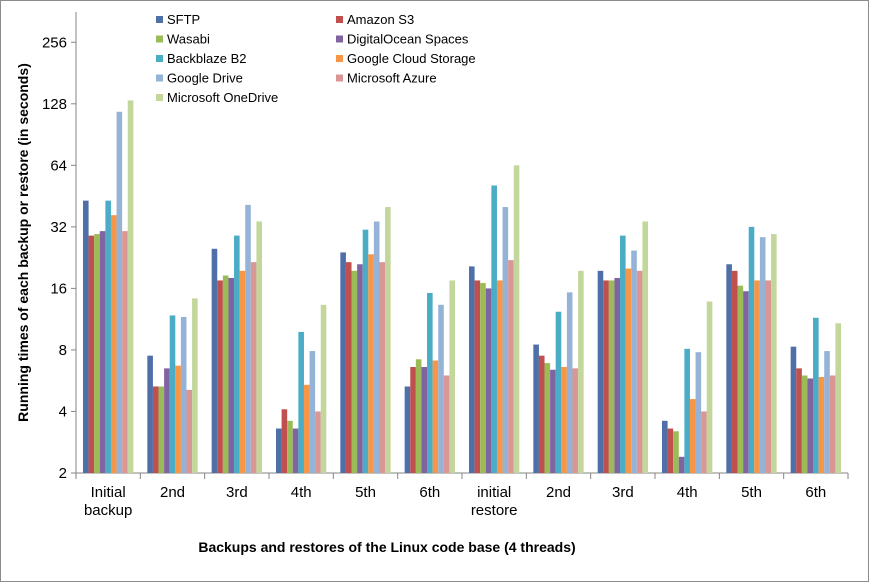 The image size is (869, 583). What do you see at coordinates (54, 104) in the screenshot?
I see `y-tick-label: 128` at bounding box center [54, 104].